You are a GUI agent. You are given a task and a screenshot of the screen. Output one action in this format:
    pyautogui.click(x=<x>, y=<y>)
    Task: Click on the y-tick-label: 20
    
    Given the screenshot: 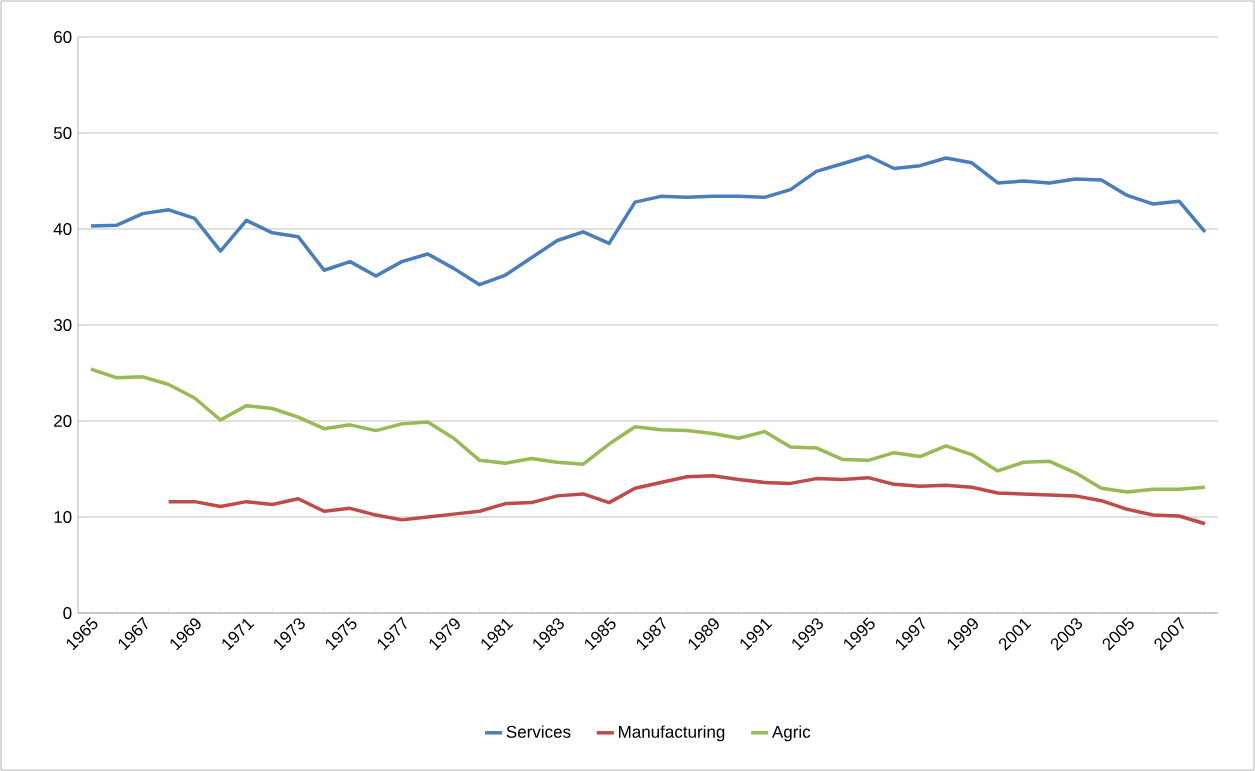 What is the action you would take?
    pyautogui.click(x=63, y=421)
    